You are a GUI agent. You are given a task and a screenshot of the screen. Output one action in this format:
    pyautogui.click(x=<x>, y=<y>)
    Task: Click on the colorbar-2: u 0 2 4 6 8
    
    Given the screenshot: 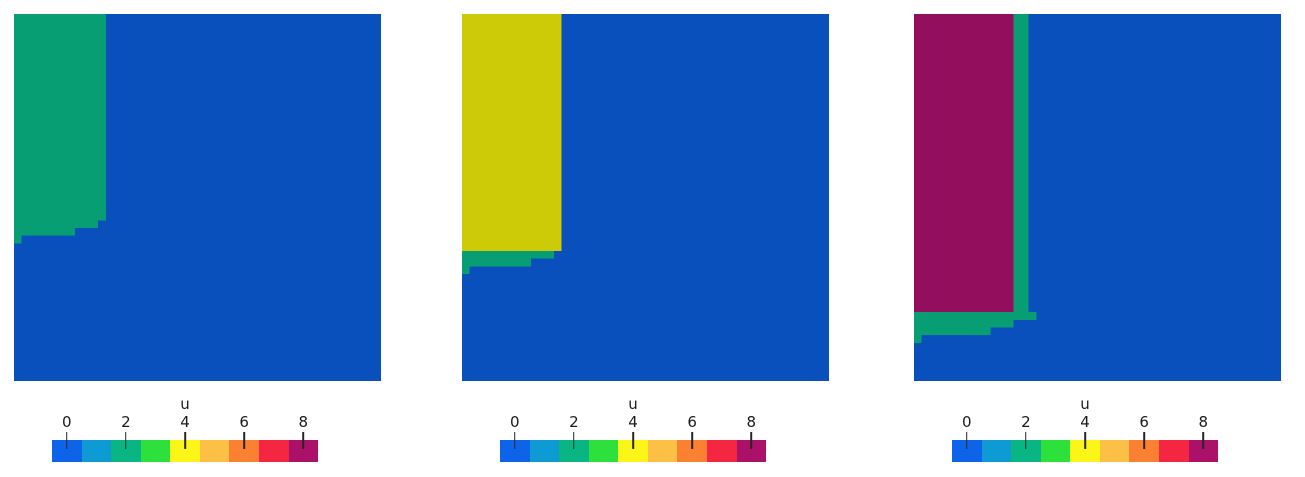 What is the action you would take?
    pyautogui.click(x=633, y=430)
    